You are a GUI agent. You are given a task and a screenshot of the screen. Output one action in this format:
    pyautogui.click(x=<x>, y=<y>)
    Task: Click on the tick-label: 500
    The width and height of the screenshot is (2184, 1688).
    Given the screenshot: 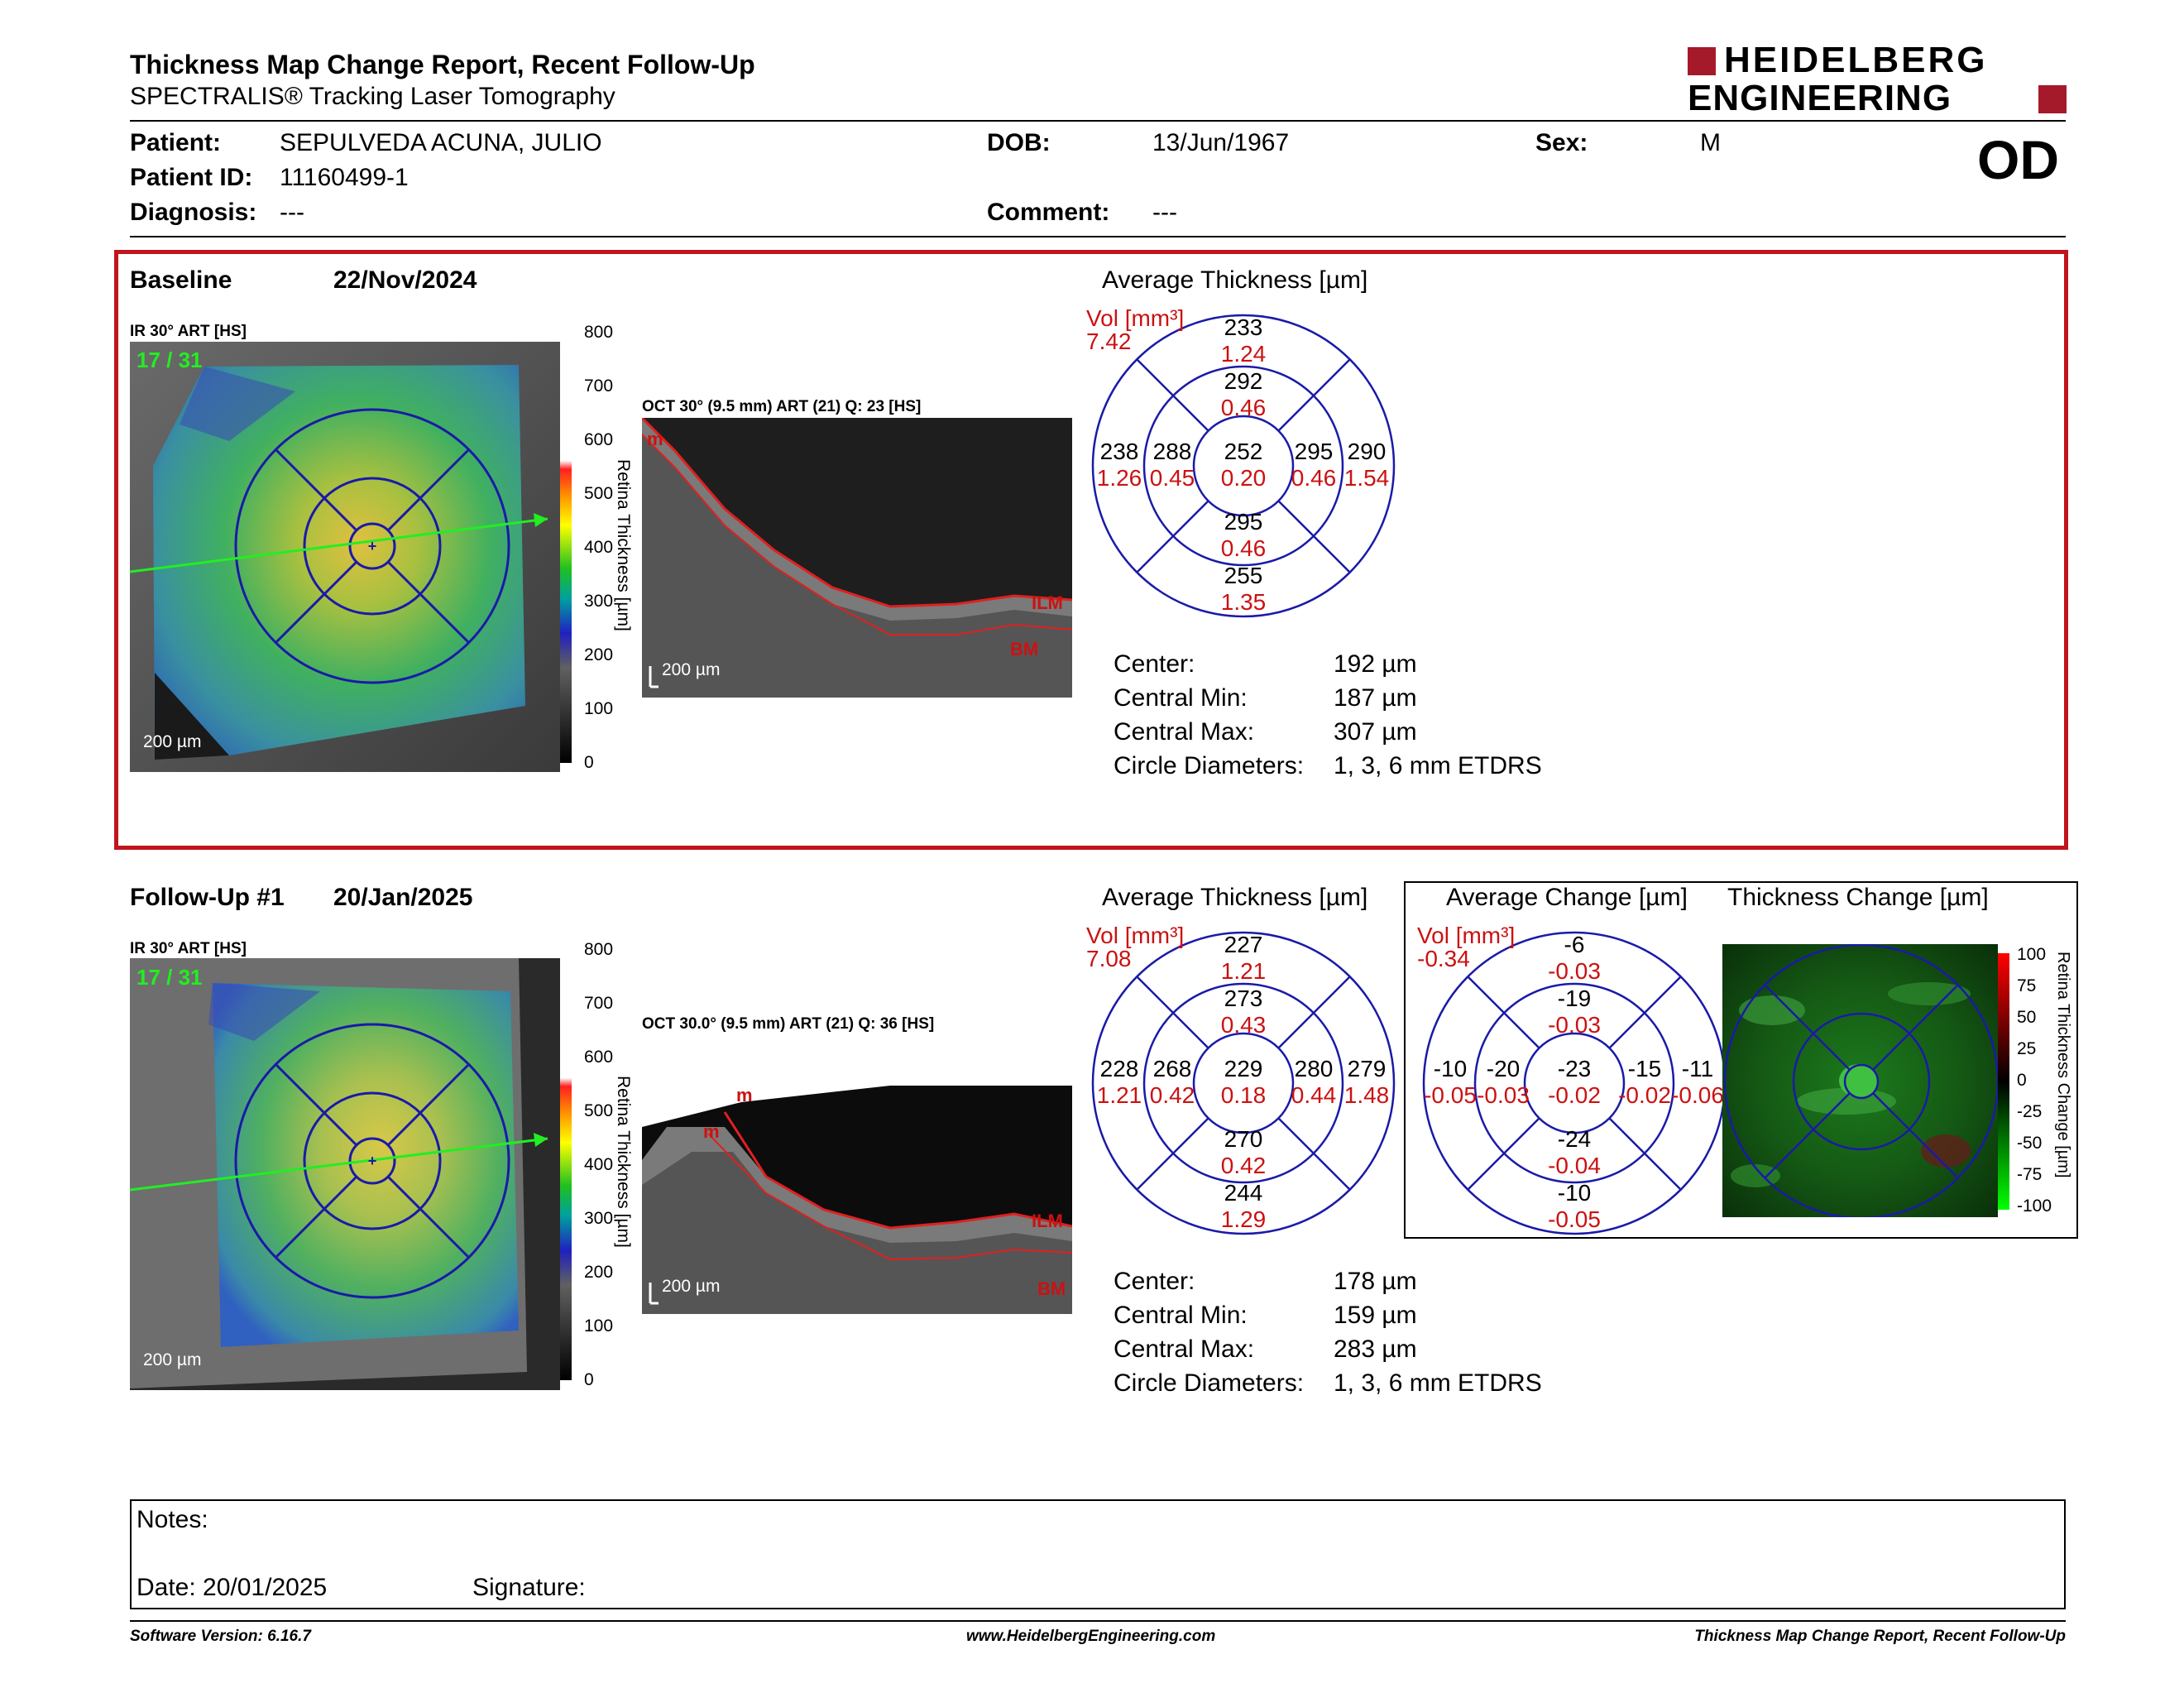 What is the action you would take?
    pyautogui.click(x=599, y=493)
    